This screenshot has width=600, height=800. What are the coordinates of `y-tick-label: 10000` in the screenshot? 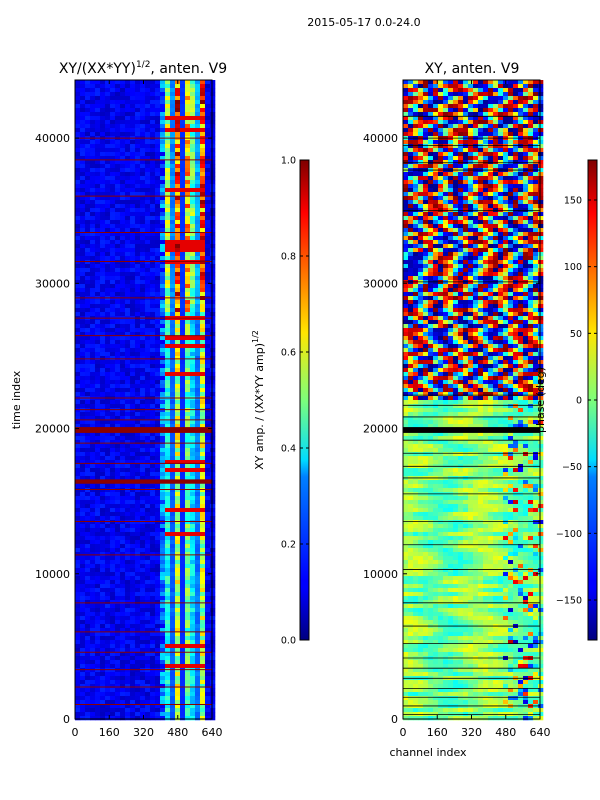 It's located at (52, 574).